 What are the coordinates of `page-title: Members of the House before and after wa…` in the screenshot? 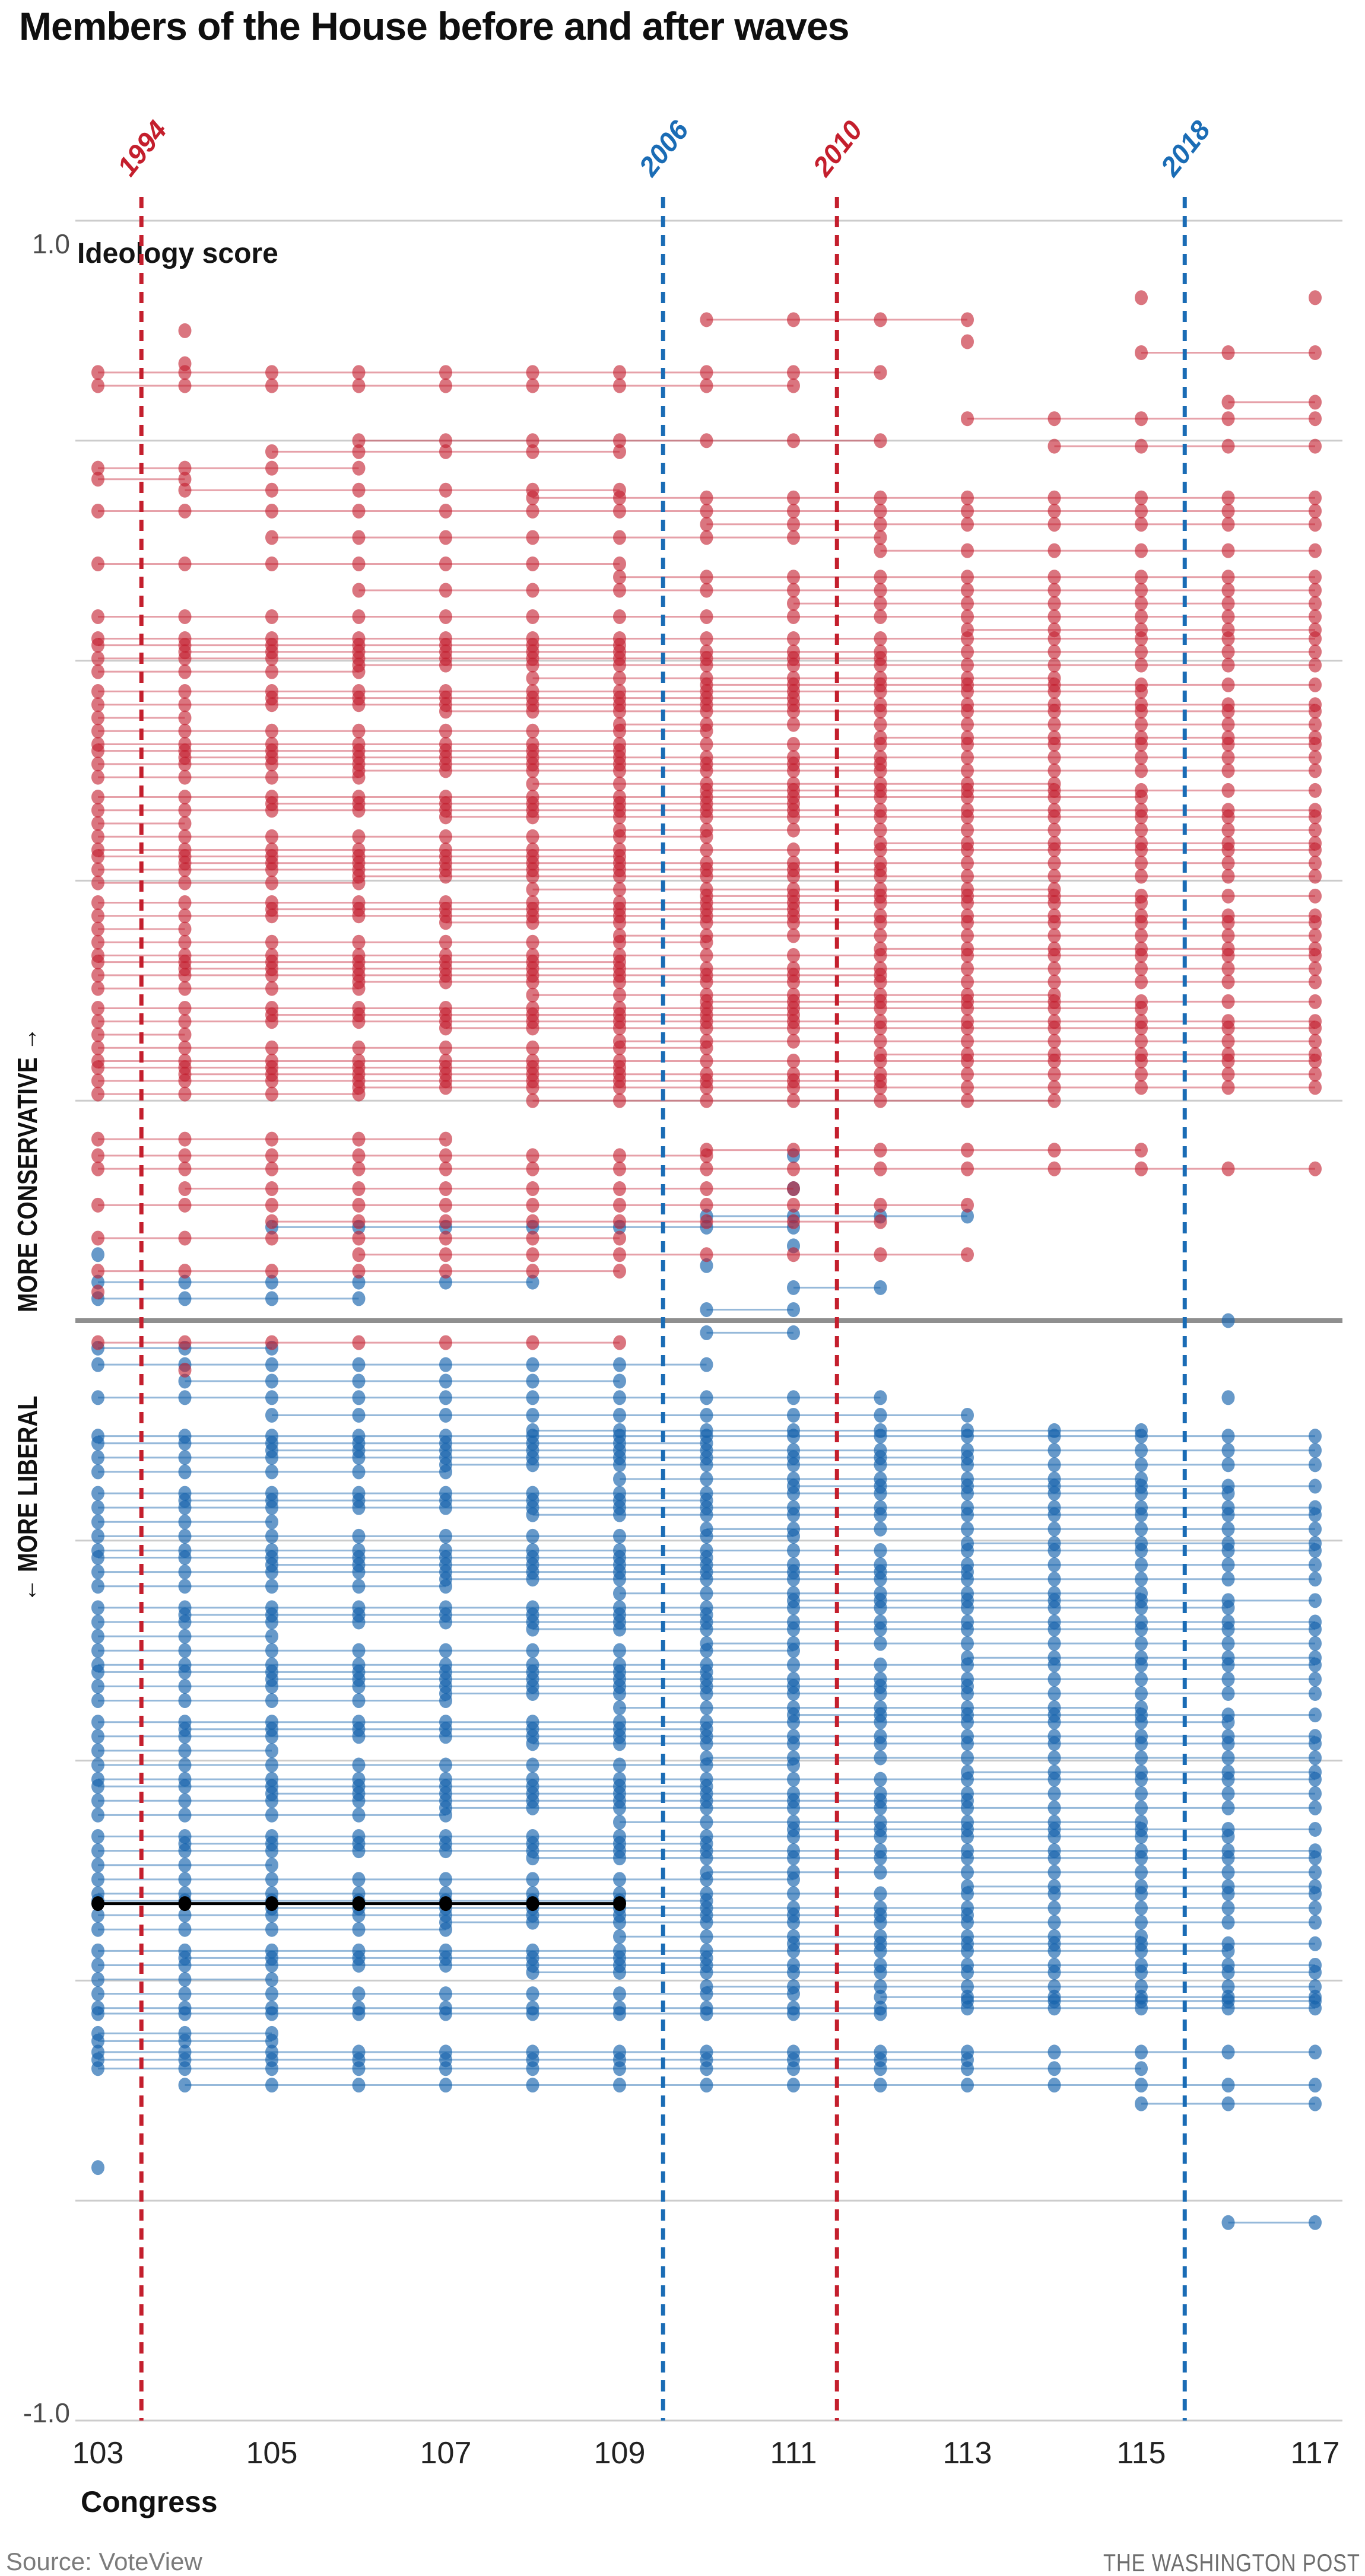 It's located at (434, 26).